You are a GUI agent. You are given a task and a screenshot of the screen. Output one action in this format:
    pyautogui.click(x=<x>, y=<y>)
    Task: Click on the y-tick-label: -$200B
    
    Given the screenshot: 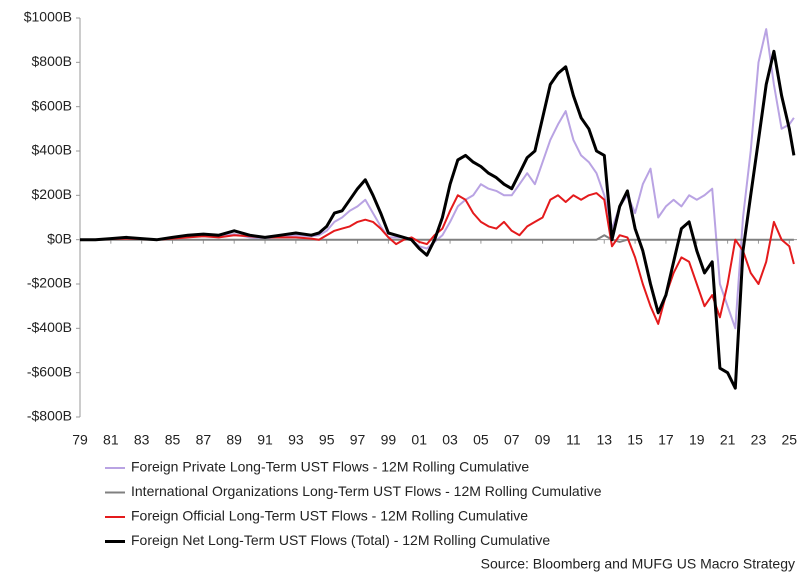 What is the action you would take?
    pyautogui.click(x=49, y=283)
    